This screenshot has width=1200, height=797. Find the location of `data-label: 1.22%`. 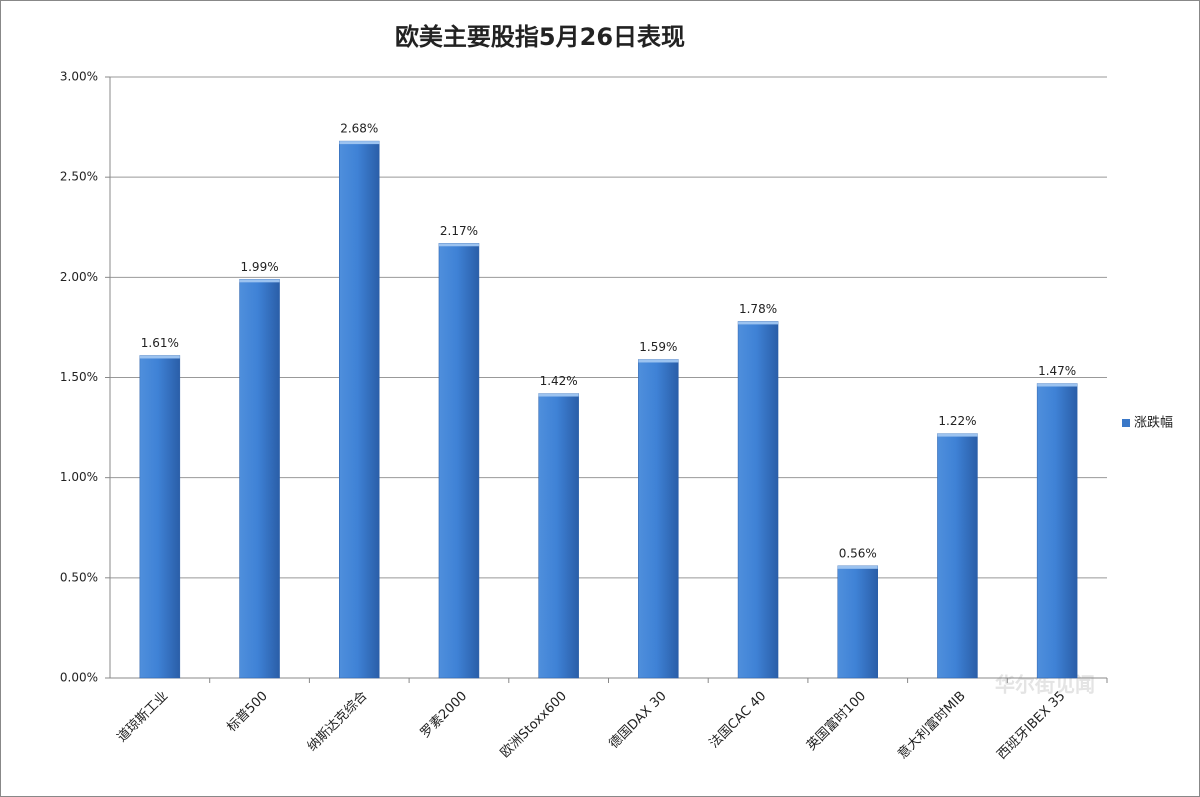

data-label: 1.22% is located at coordinates (957, 421).